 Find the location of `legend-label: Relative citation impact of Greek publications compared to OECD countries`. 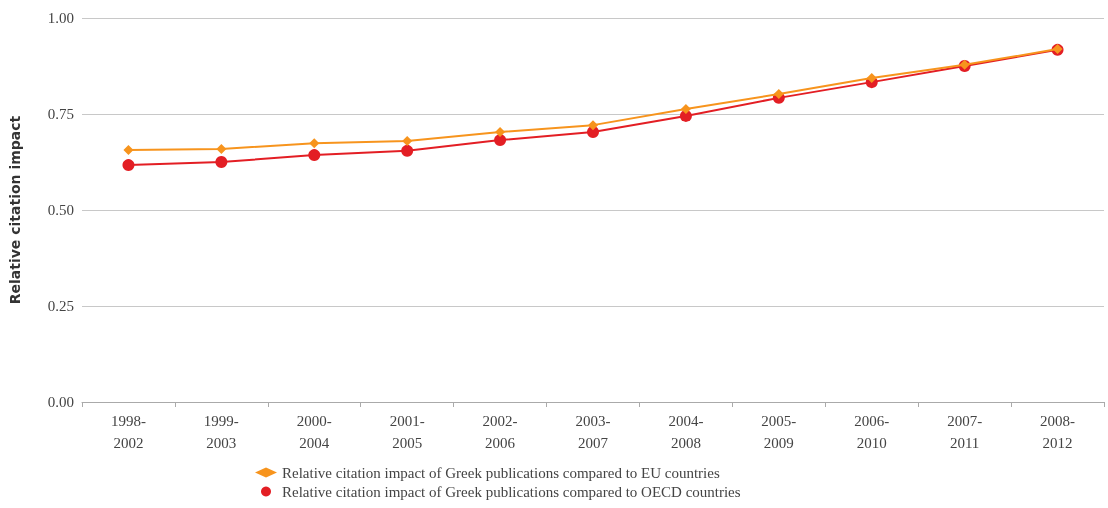

legend-label: Relative citation impact of Greek publications compared to OECD countries is located at coordinates (511, 491).